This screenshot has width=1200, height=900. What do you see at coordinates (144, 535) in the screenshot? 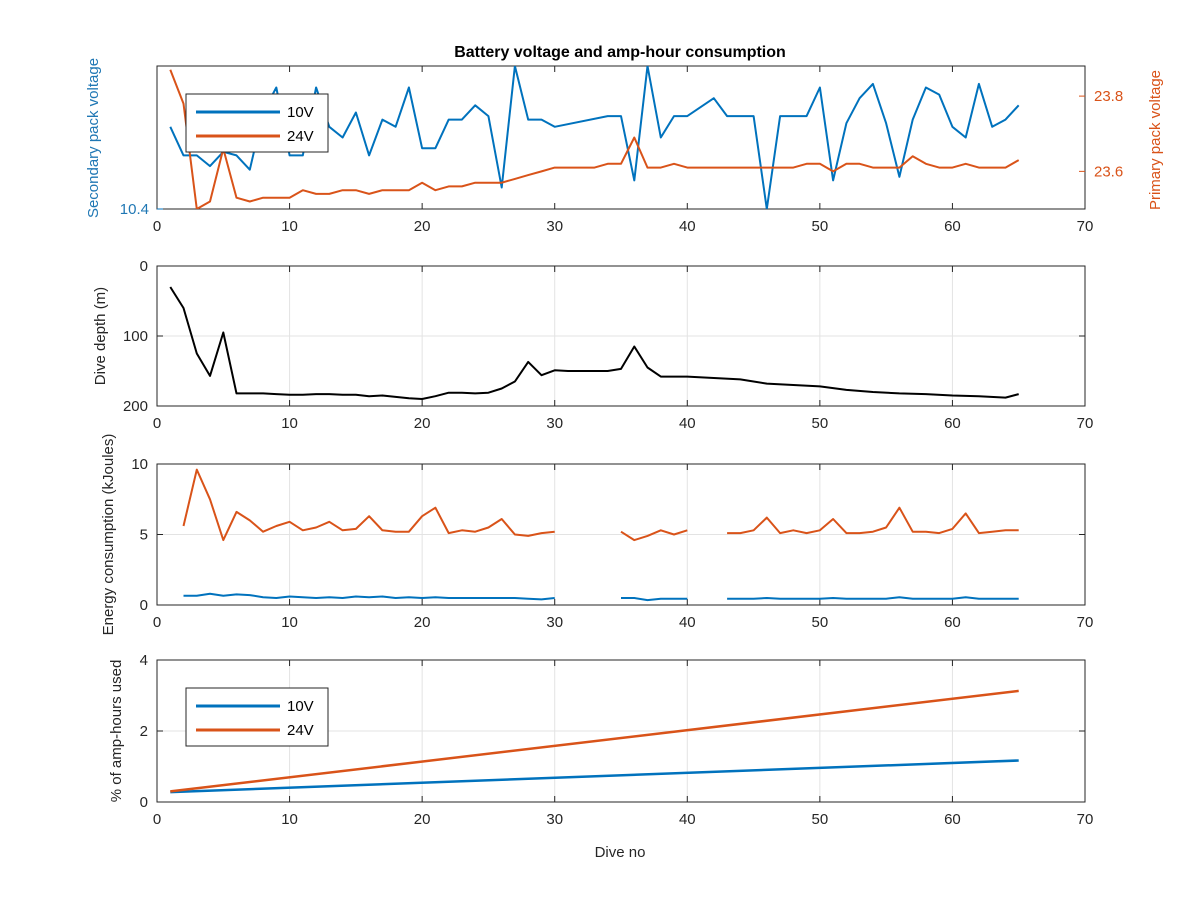
I see `y-tick-label: 5` at bounding box center [144, 535].